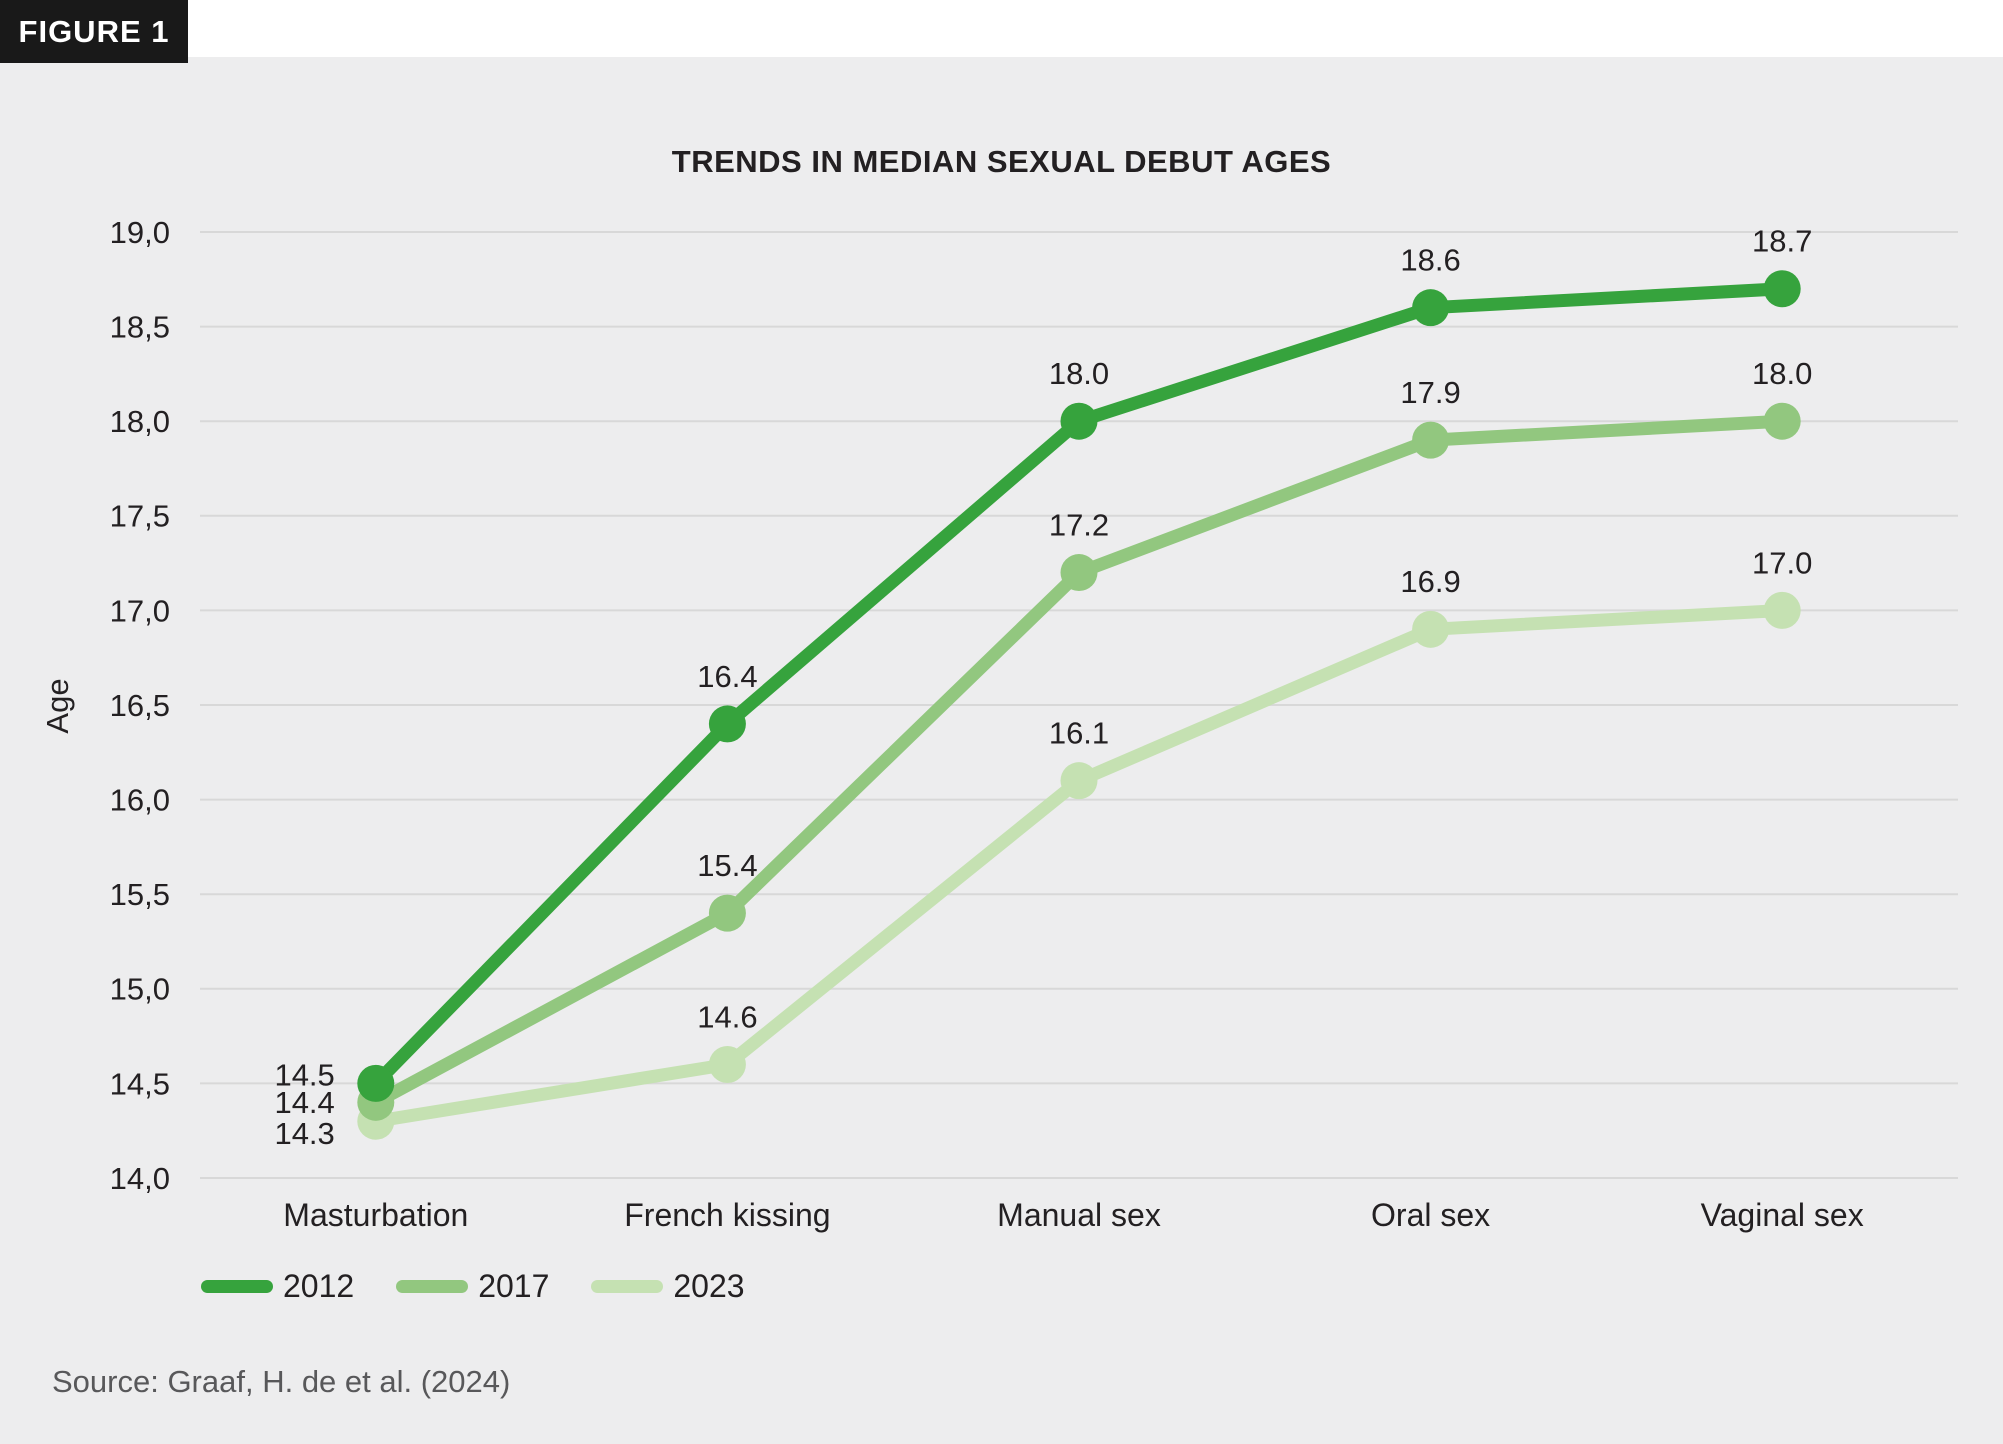 This screenshot has height=1444, width=2003. I want to click on legend-item-2023: 2023, so click(668, 1286).